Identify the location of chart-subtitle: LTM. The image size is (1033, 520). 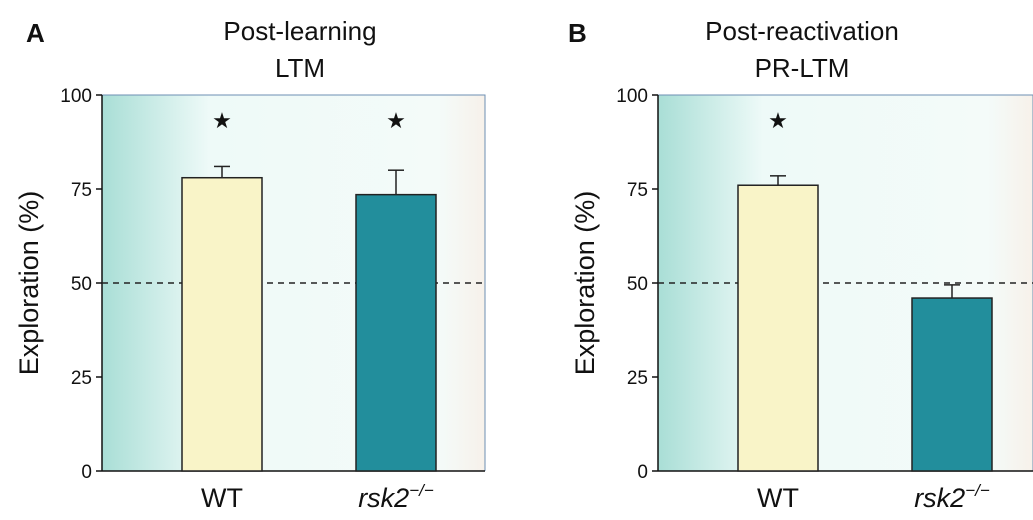
(300, 68).